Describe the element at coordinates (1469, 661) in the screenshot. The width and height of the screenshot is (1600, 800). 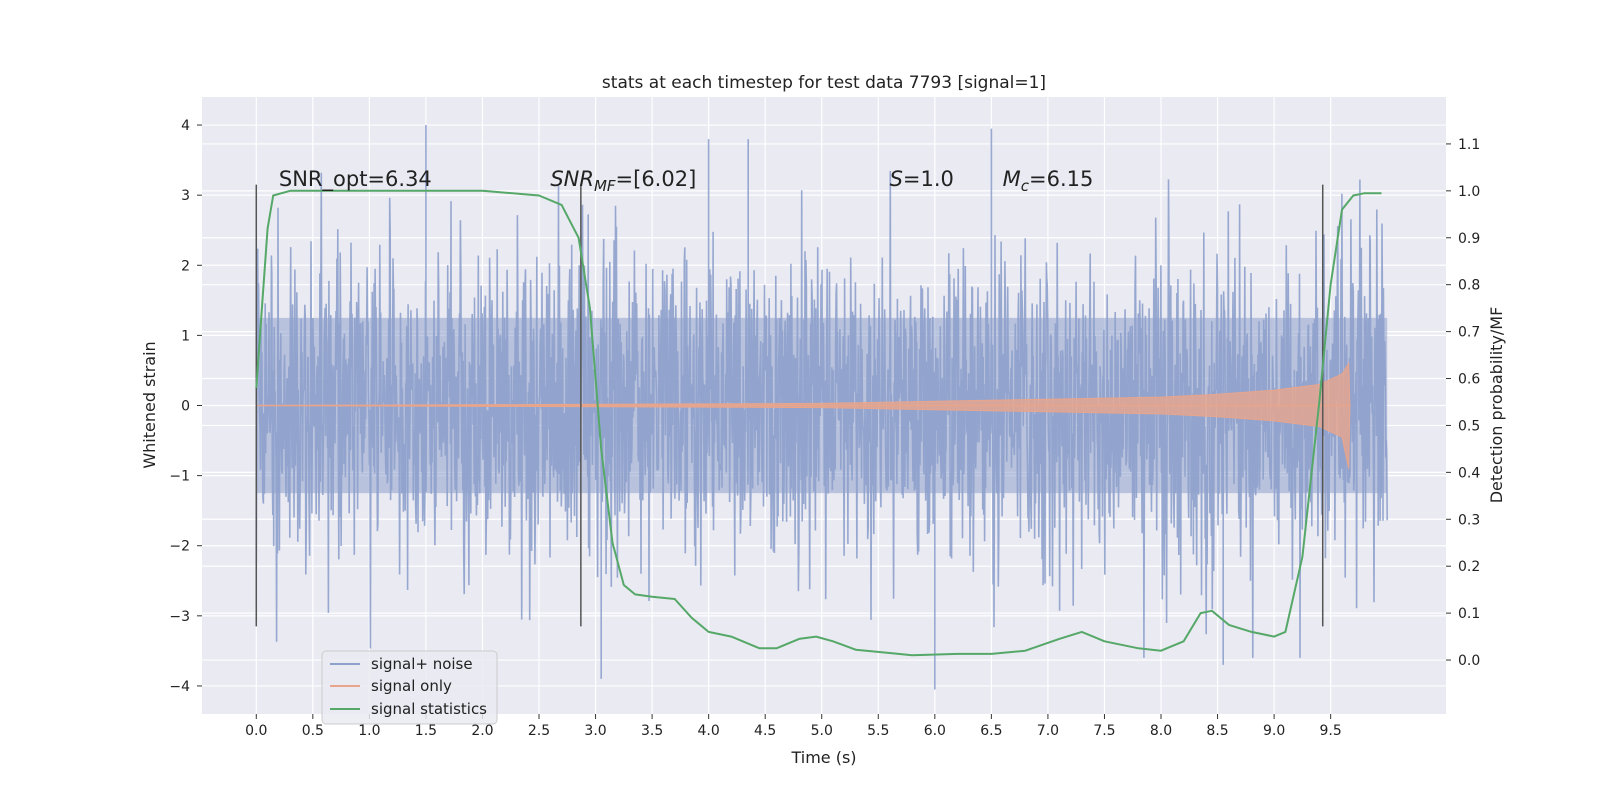
I see `y2-tick-label: 0.0` at that location.